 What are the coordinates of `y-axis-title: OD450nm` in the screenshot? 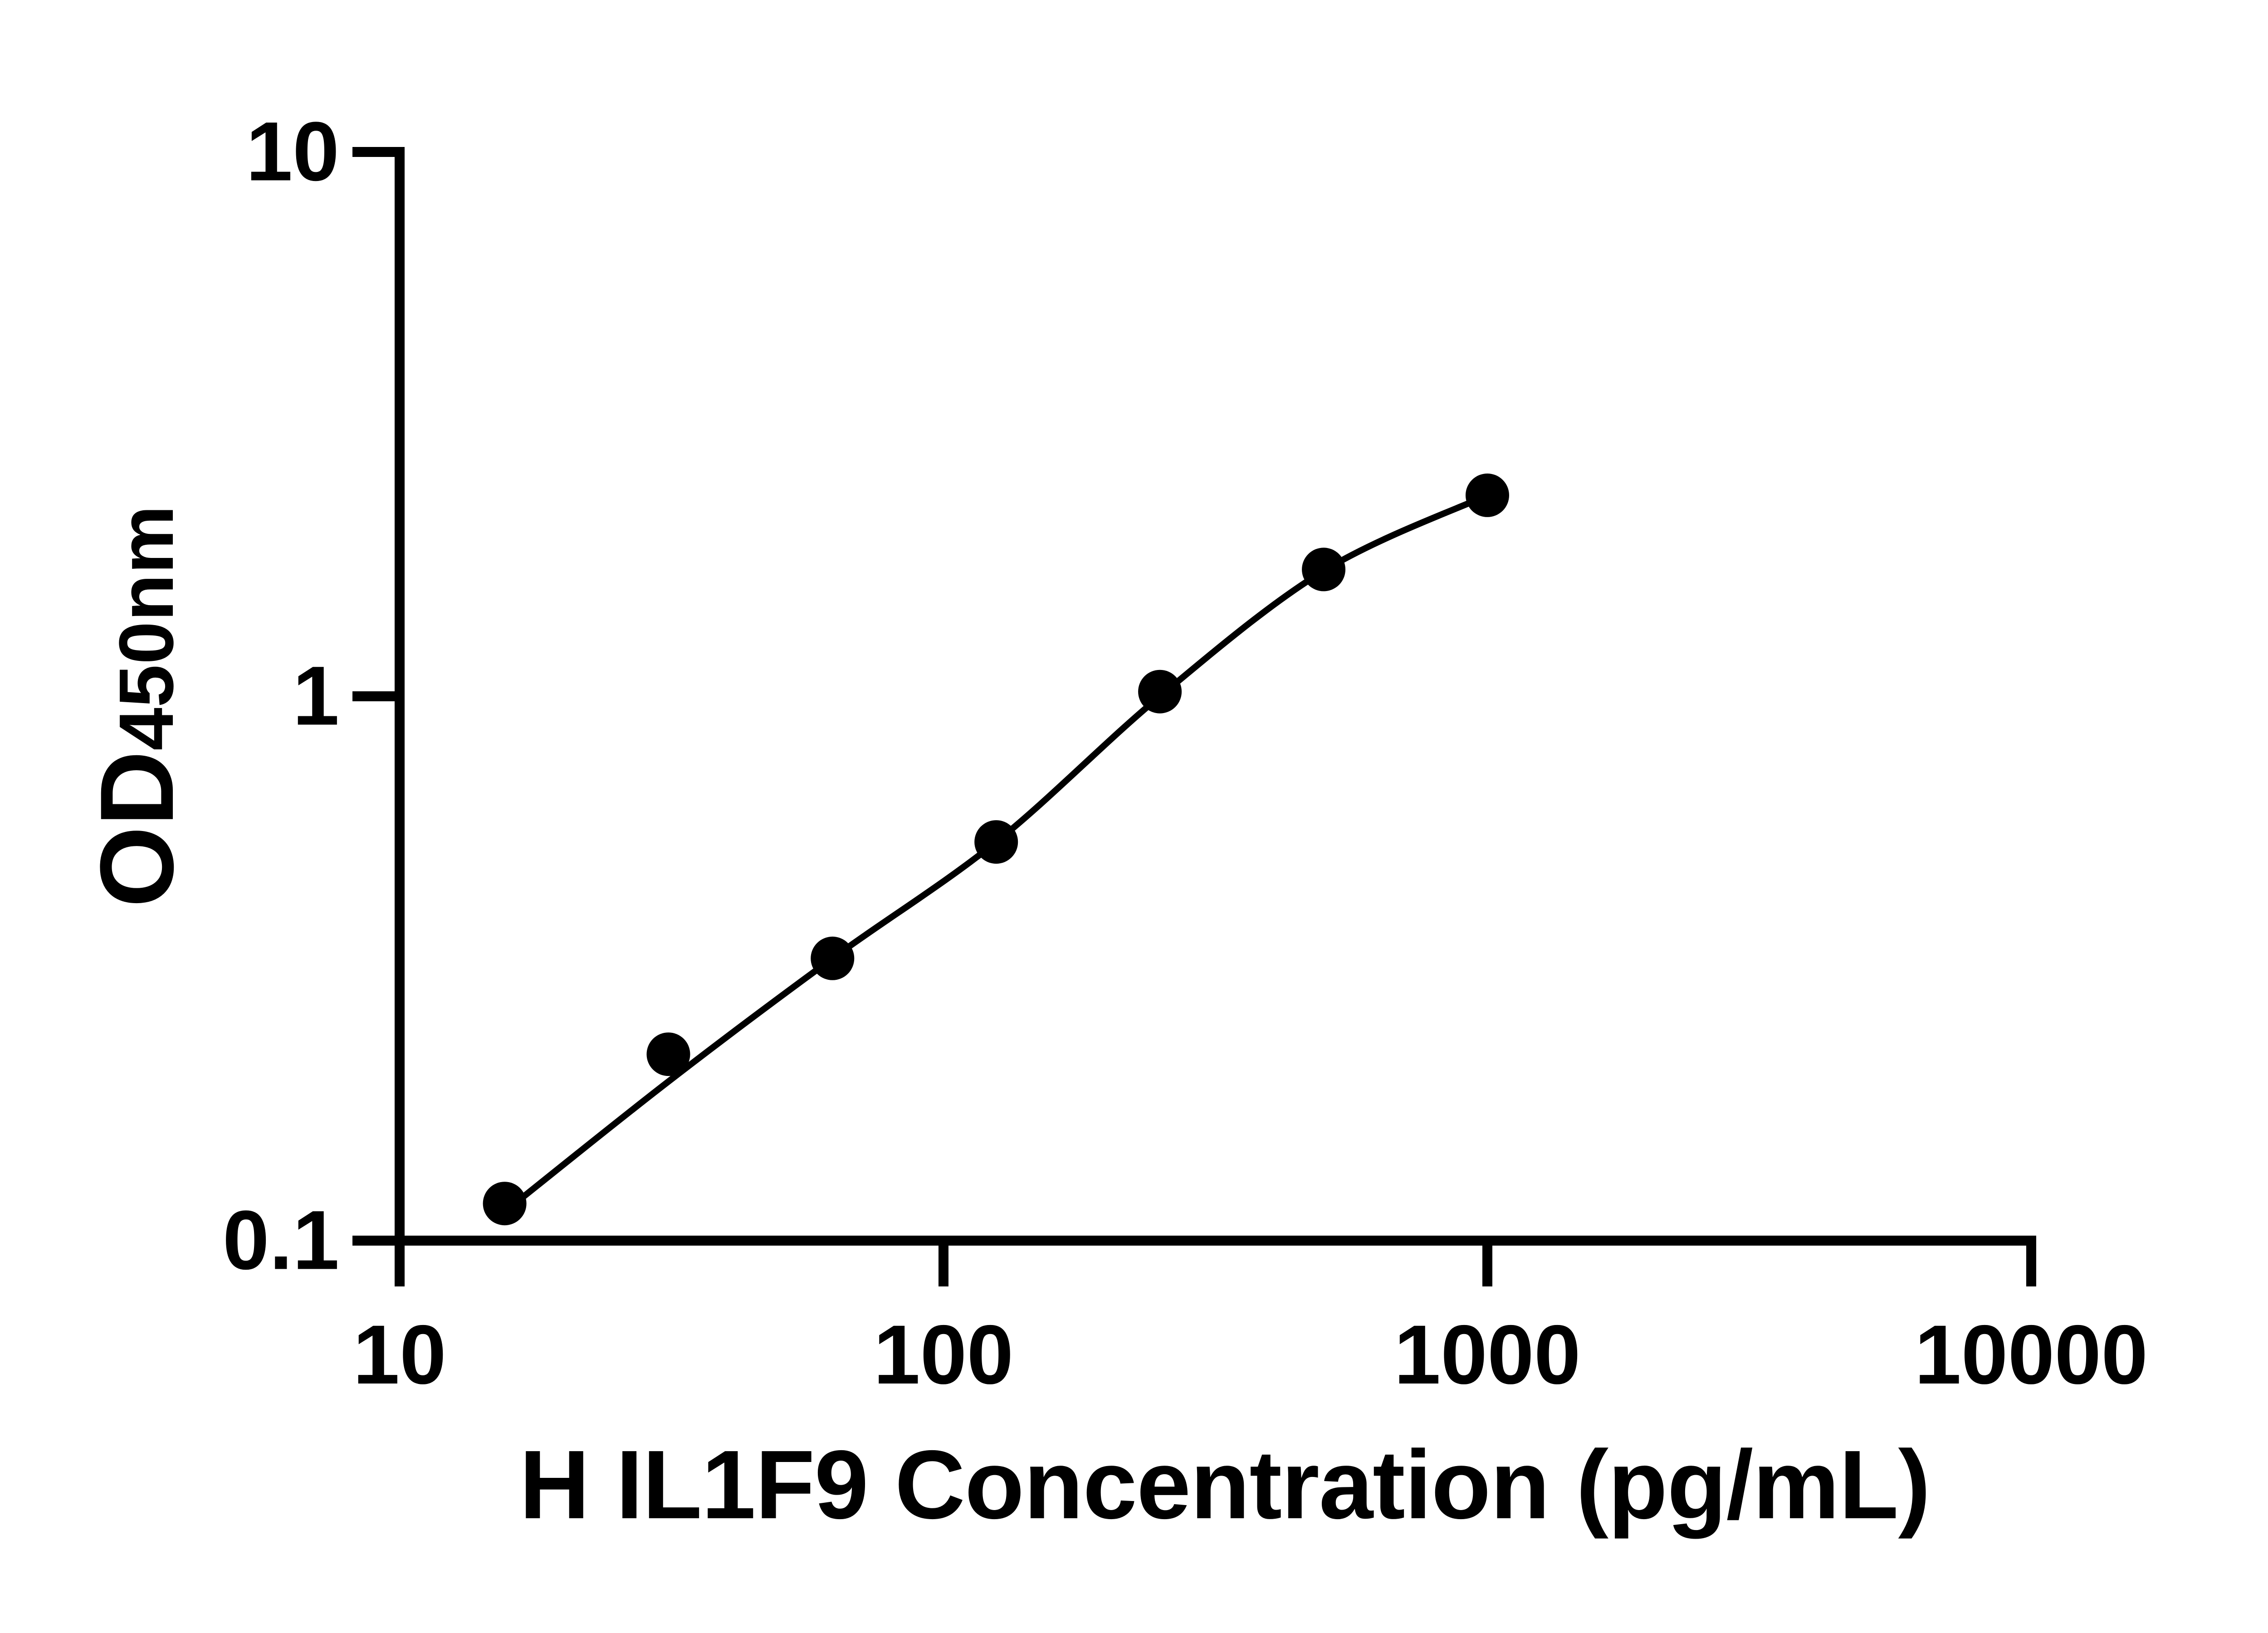 It's located at (137, 706).